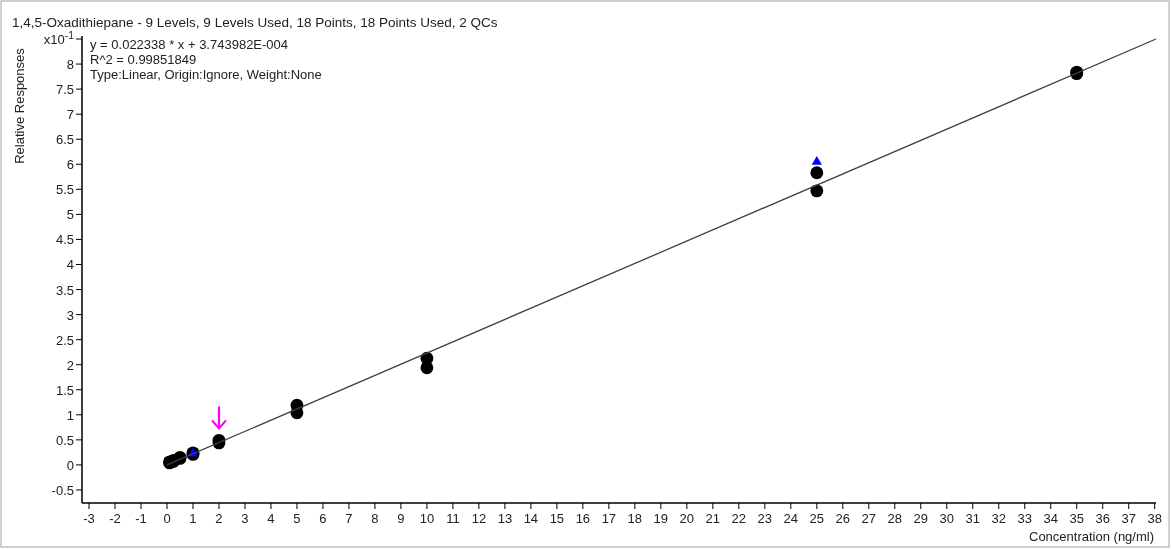 The height and width of the screenshot is (549, 1171). What do you see at coordinates (323, 518) in the screenshot?
I see `x-tick-label: 6` at bounding box center [323, 518].